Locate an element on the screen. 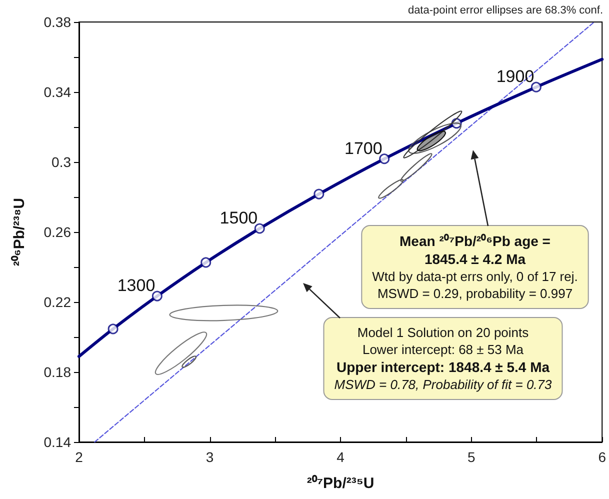 Image resolution: width=609 pixels, height=499 pixels. annotation: 1300 is located at coordinates (136, 286).